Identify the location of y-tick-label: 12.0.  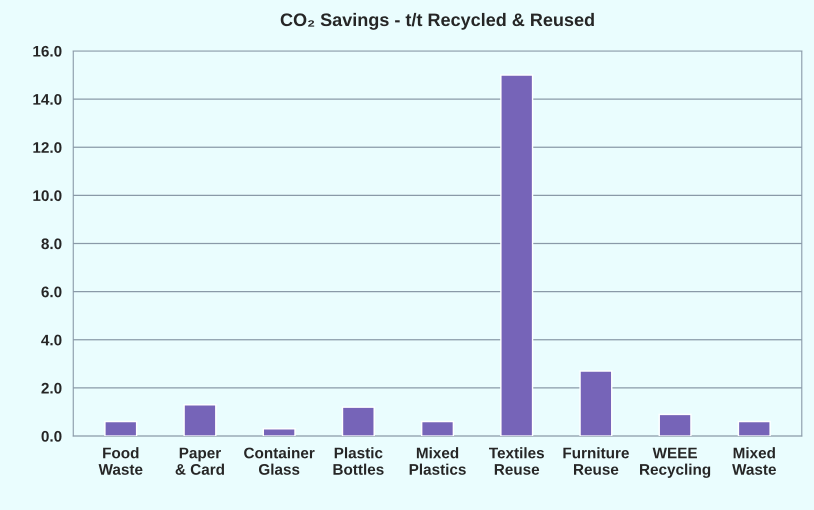
(47, 147).